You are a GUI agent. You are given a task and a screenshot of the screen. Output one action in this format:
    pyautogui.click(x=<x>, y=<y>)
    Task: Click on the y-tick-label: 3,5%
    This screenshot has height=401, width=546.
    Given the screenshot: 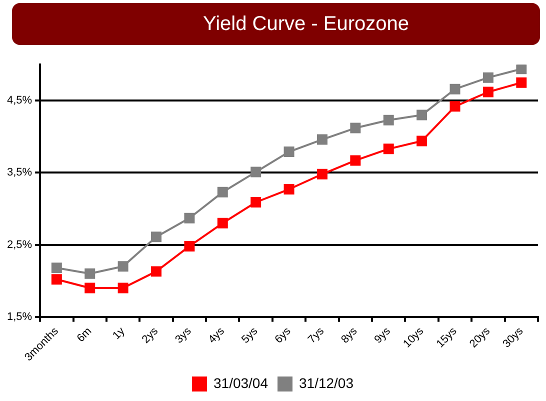 What is the action you would take?
    pyautogui.click(x=19, y=172)
    